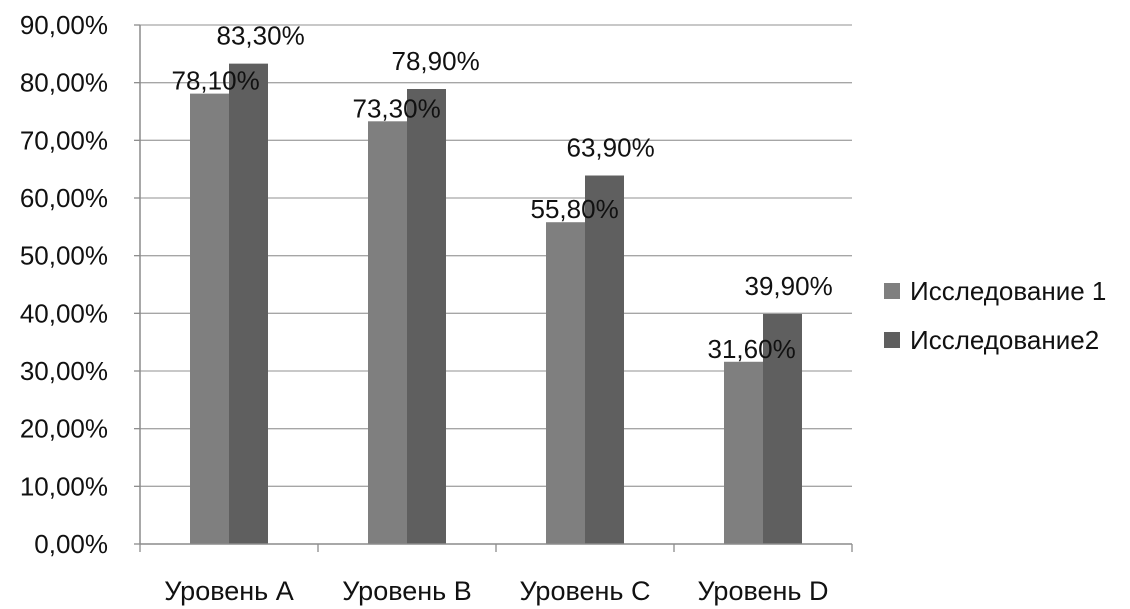 This screenshot has width=1130, height=609. I want to click on legend: Исследование 1 Исследование2, so click(995, 315).